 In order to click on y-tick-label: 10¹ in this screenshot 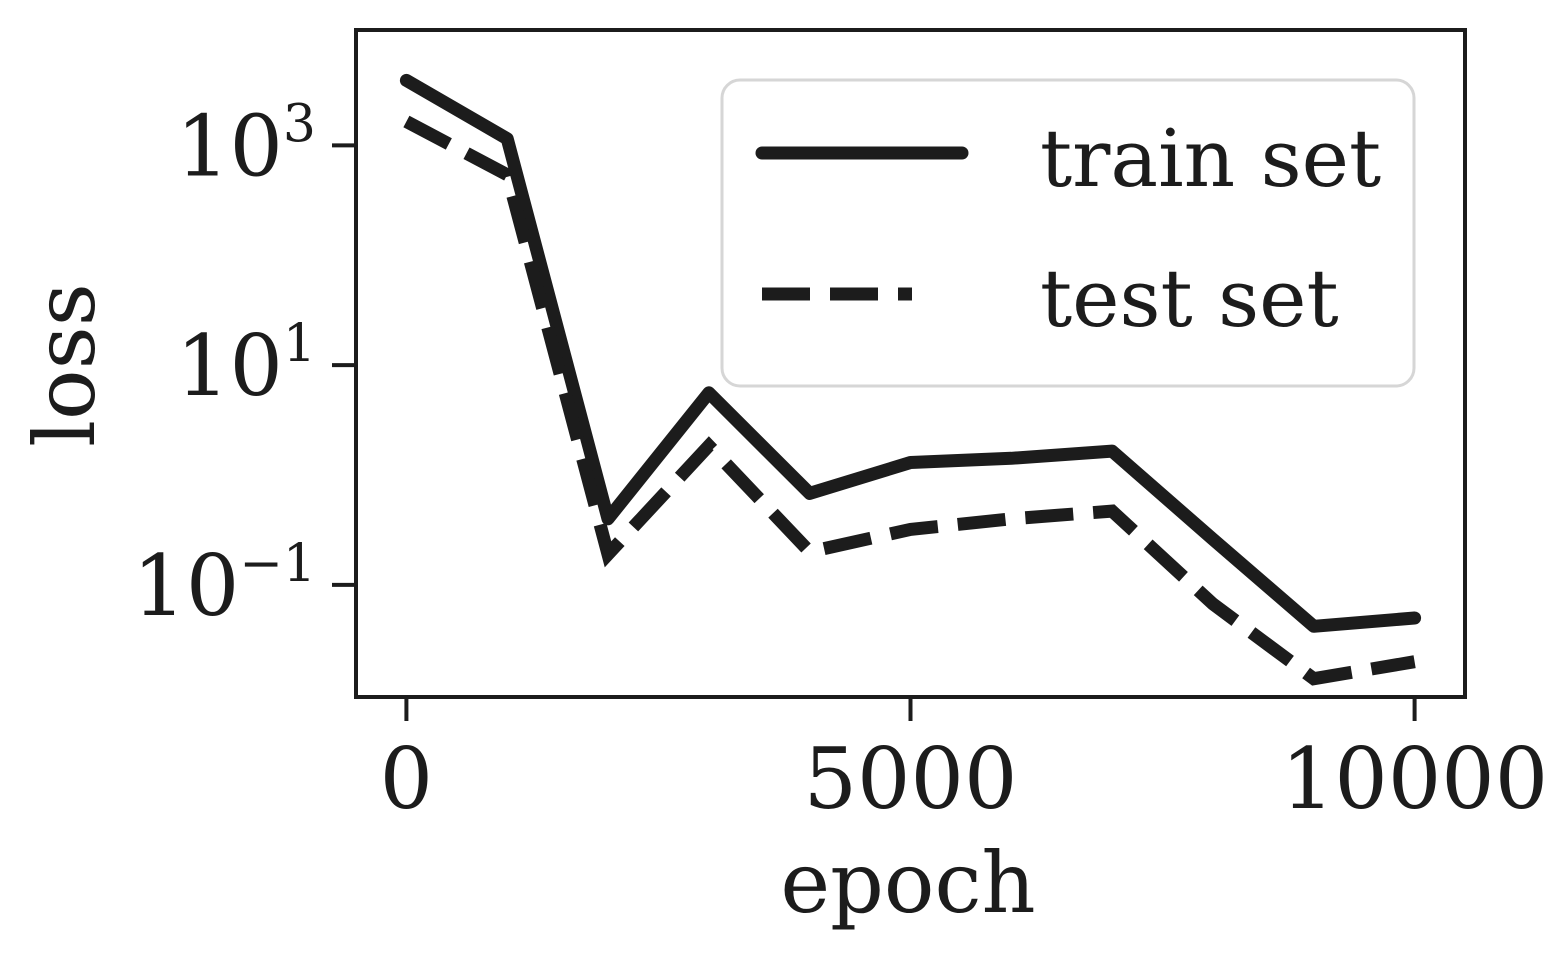, I will do `click(246, 364)`.